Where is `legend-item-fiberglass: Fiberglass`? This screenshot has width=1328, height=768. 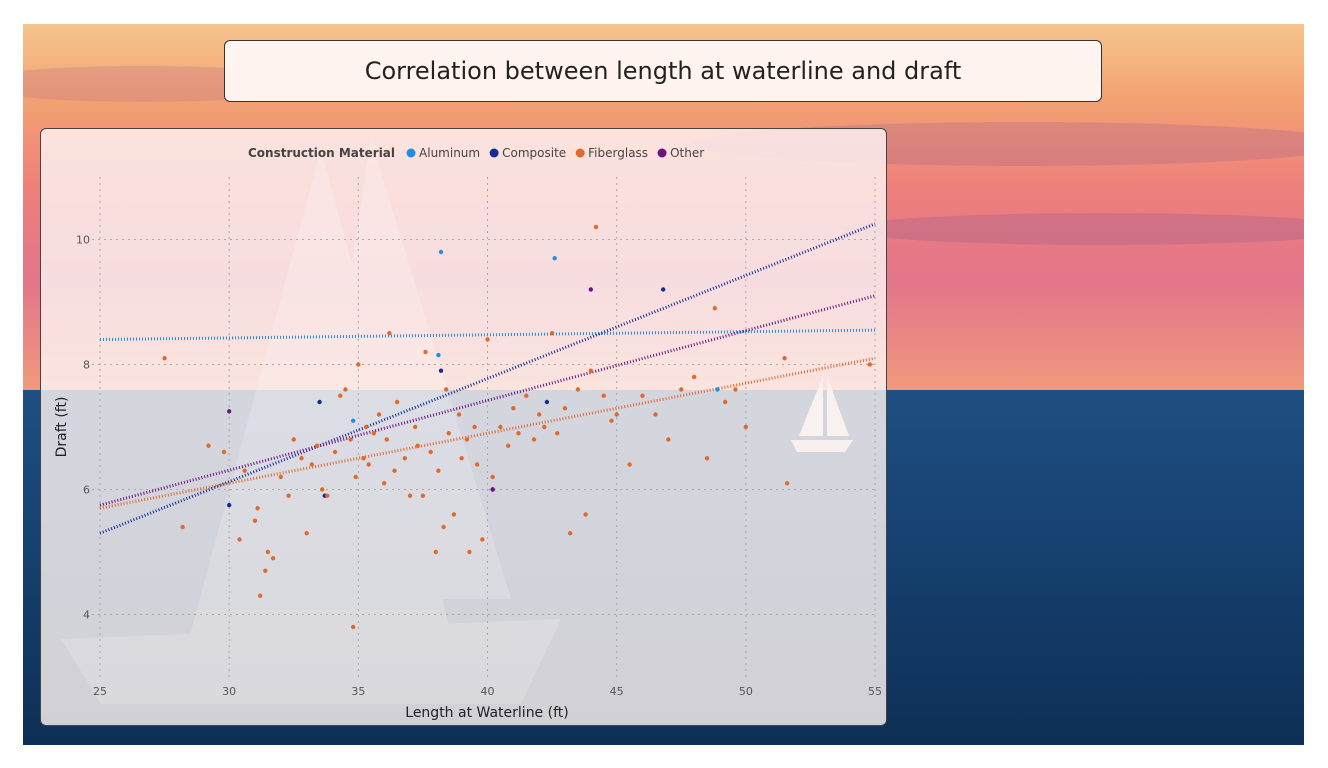
legend-item-fiberglass: Fiberglass is located at coordinates (611, 153).